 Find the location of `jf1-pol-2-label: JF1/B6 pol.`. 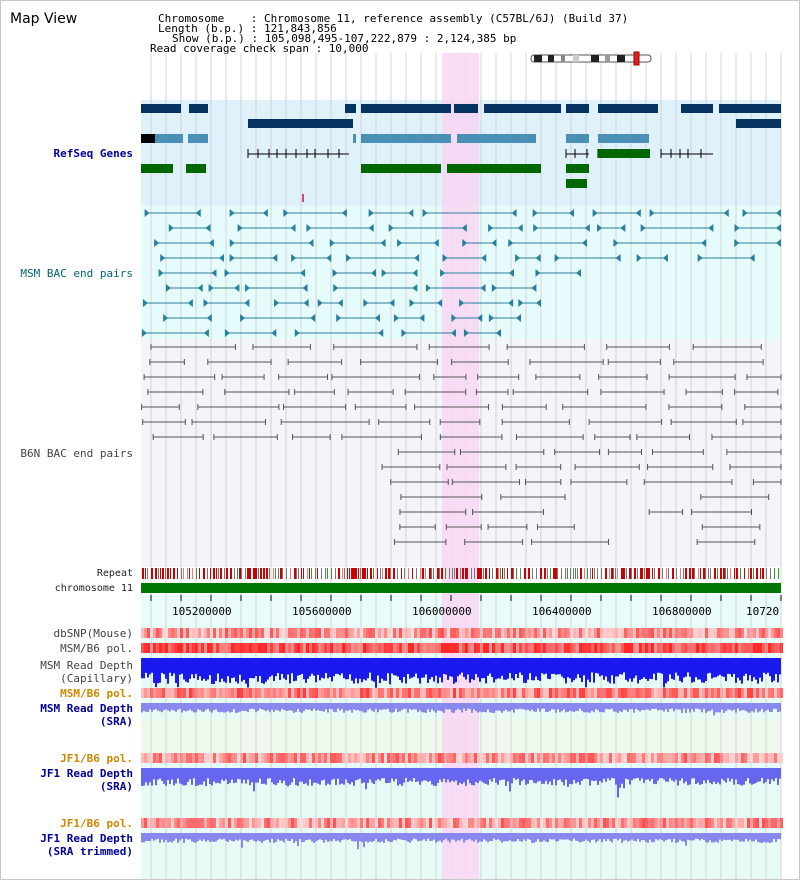

jf1-pol-2-label: JF1/B6 pol. is located at coordinates (96, 823).